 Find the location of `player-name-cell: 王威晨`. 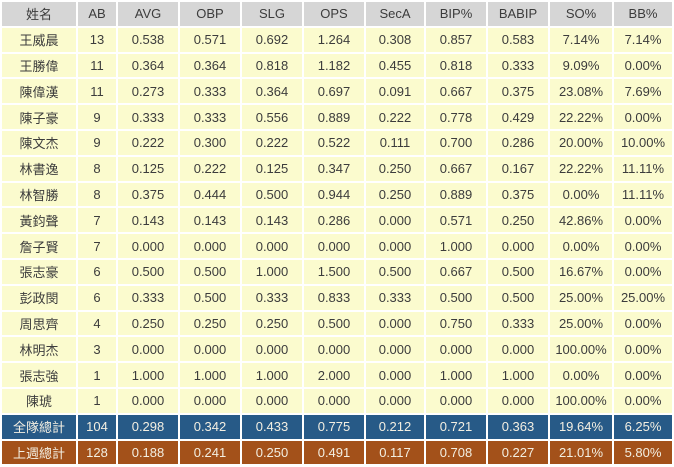

player-name-cell: 王威晨 is located at coordinates (39, 39).